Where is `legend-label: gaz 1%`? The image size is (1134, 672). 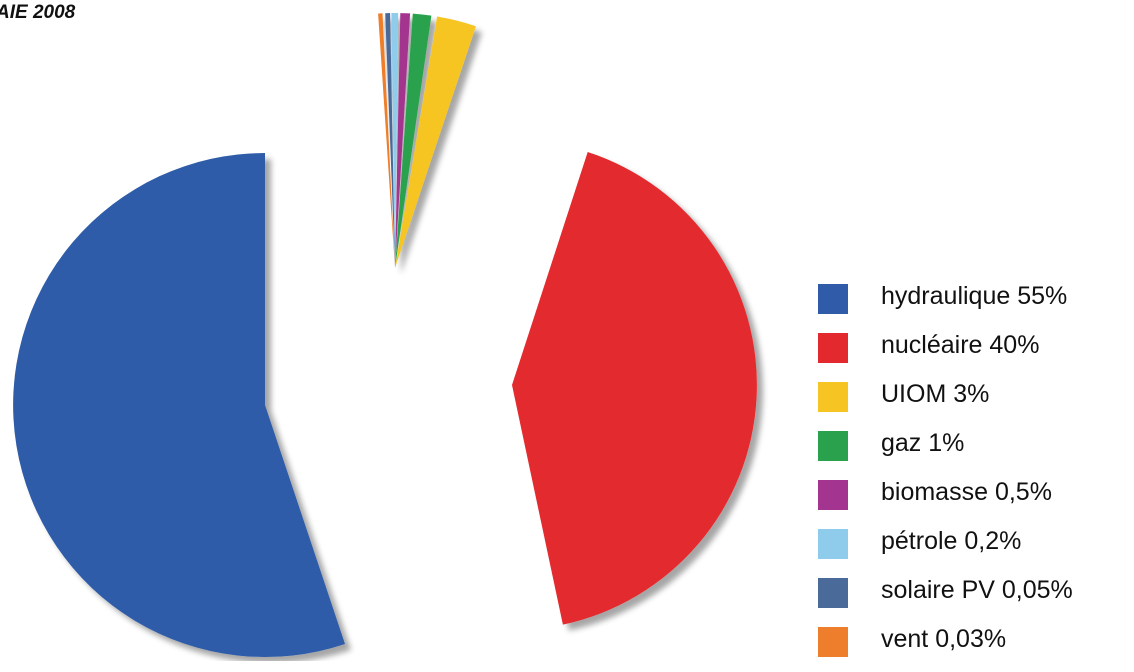
legend-label: gaz 1% is located at coordinates (923, 443).